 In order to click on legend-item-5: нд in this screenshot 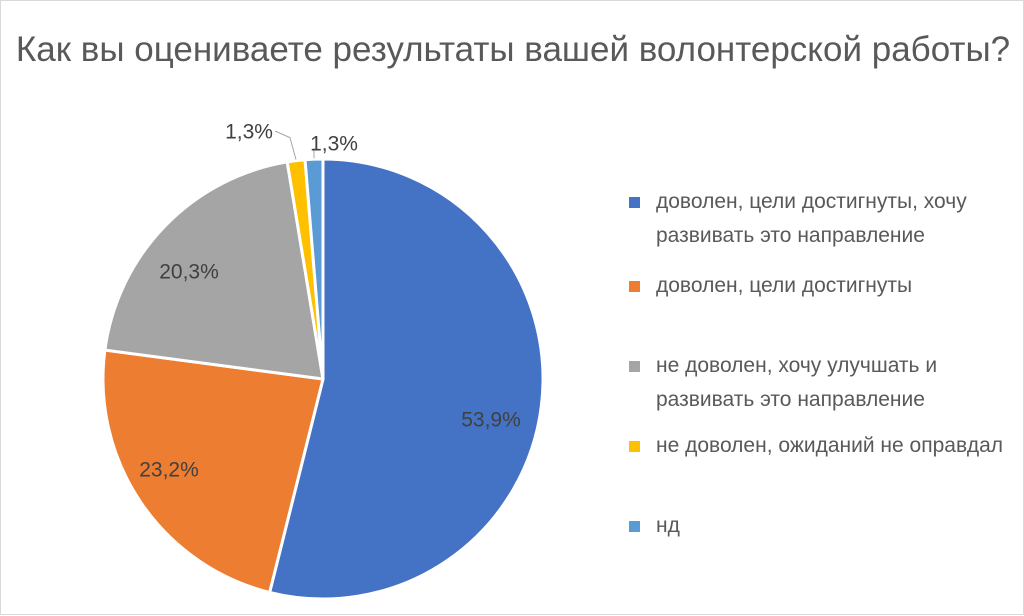, I will do `click(824, 526)`.